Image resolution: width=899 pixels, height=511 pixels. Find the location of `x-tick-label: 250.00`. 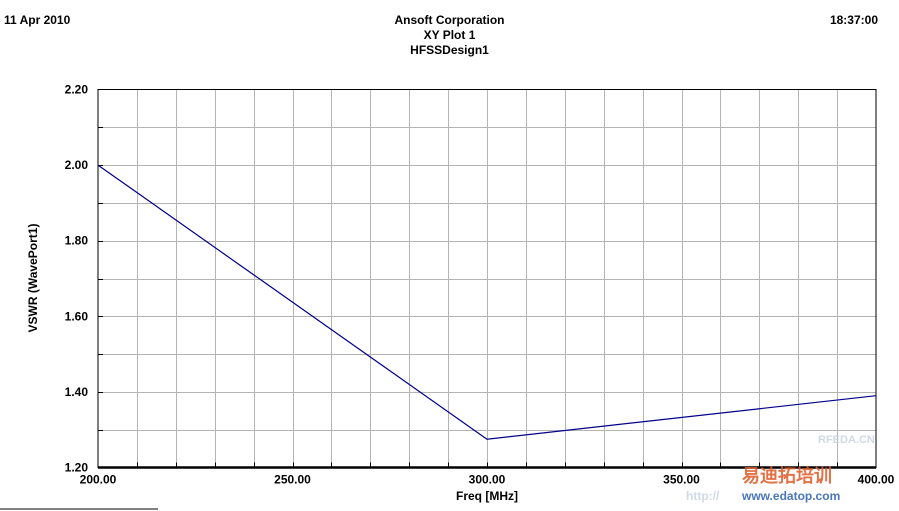

x-tick-label: 250.00 is located at coordinates (292, 480).